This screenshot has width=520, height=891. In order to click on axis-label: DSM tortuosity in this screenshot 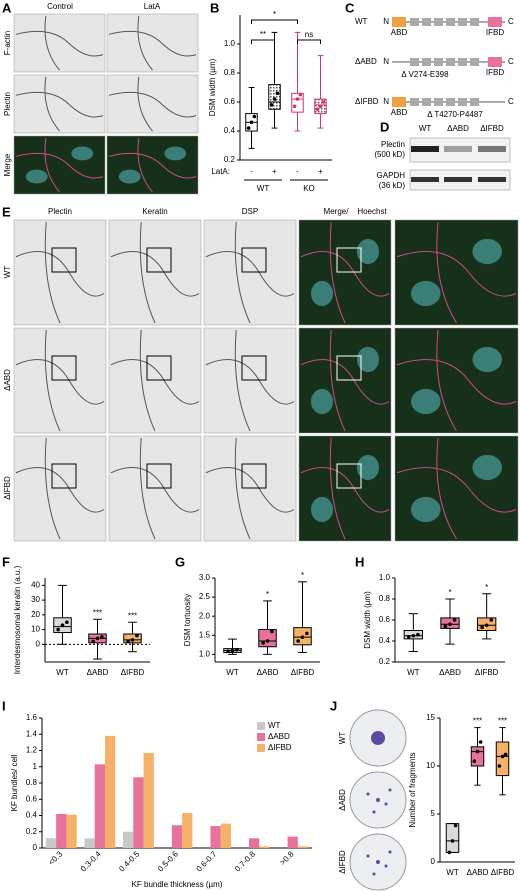, I will do `click(187, 620)`.